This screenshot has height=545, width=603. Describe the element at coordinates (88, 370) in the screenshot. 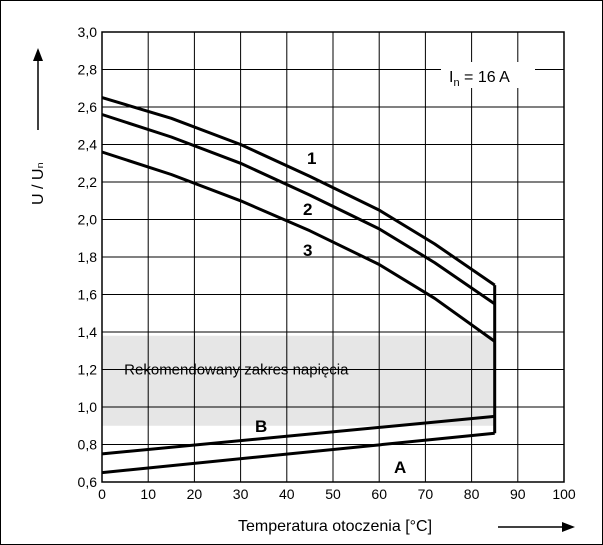

I see `y-tick-label: 1,2` at that location.